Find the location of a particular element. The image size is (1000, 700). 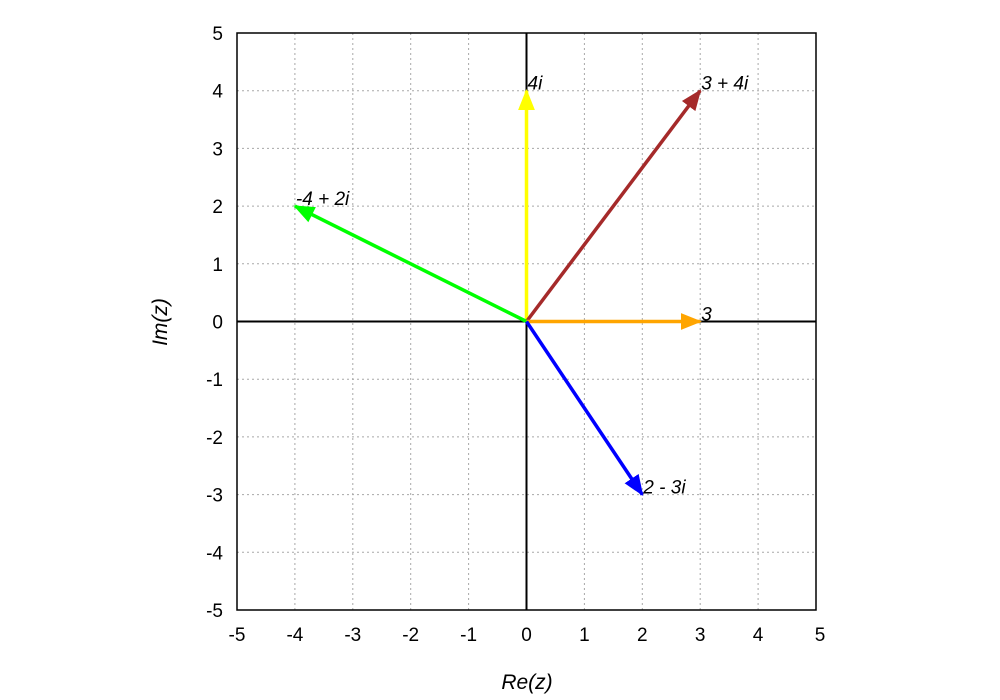

y-tick-label: -2 is located at coordinates (214, 438).